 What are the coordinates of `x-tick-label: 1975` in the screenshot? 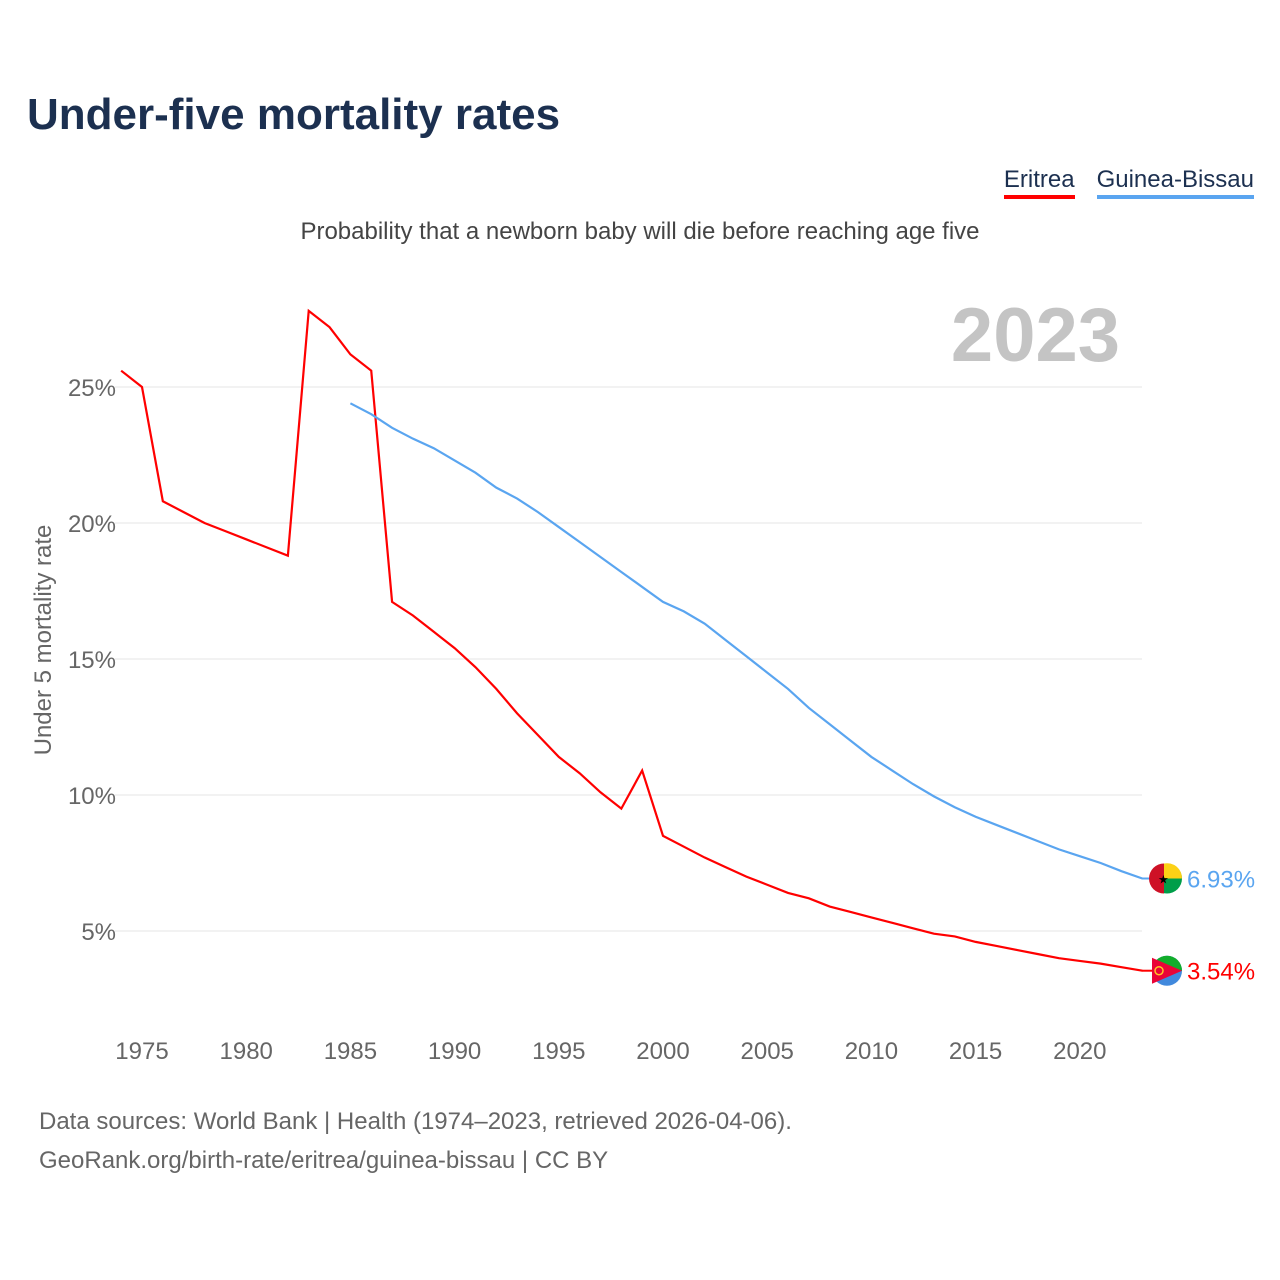 It's located at (141, 1051).